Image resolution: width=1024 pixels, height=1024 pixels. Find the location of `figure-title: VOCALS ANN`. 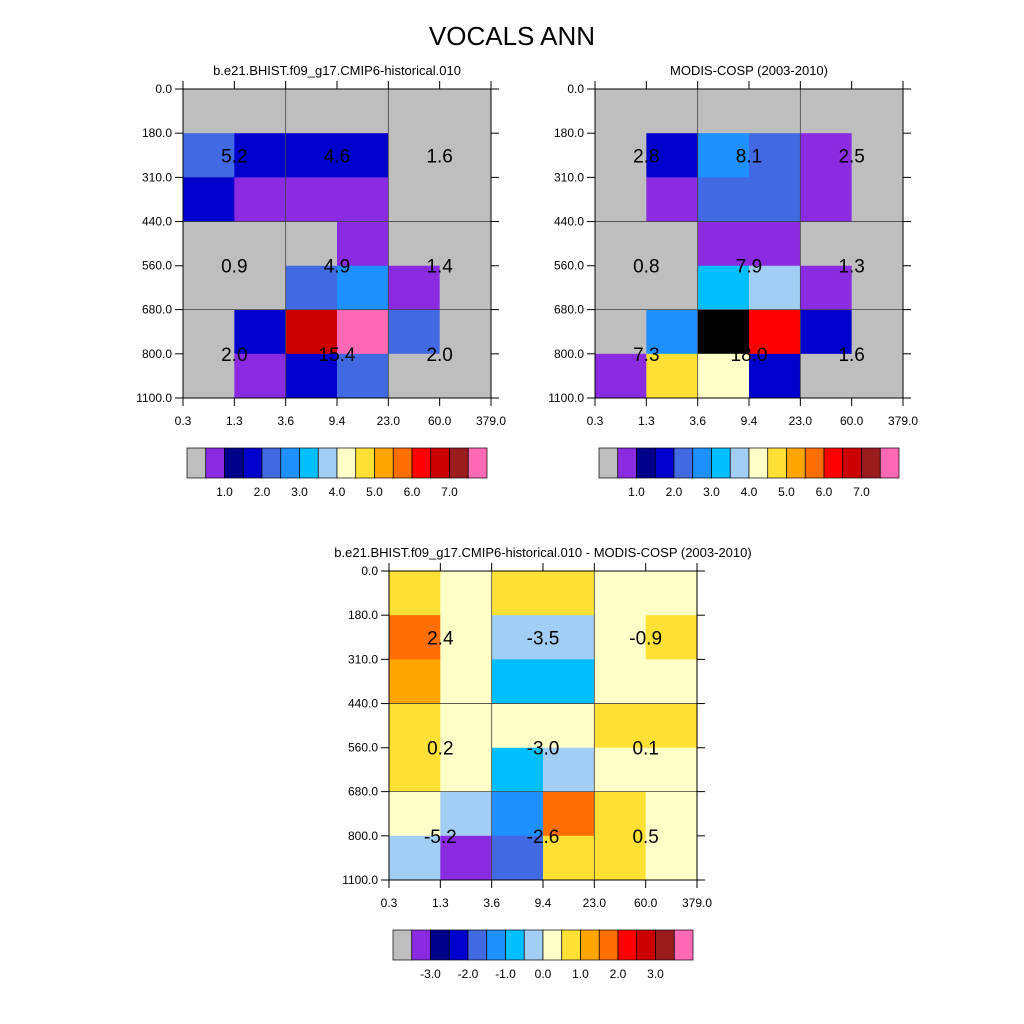

figure-title: VOCALS ANN is located at coordinates (512, 36).